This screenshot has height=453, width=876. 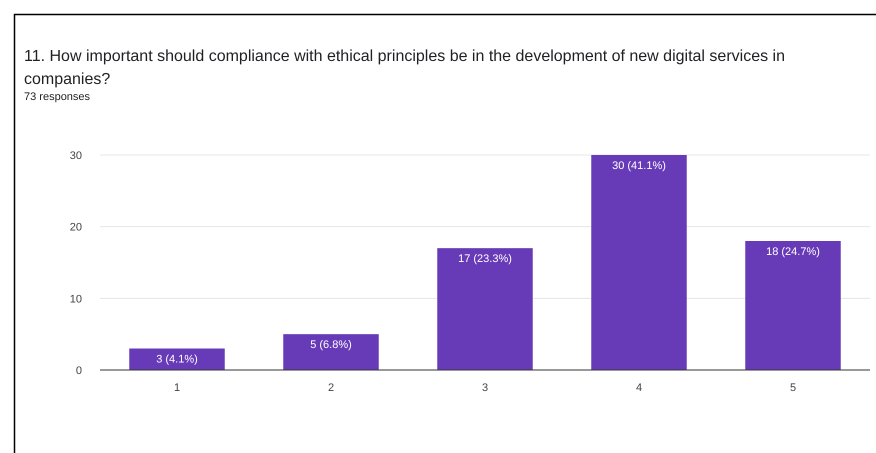 What do you see at coordinates (793, 388) in the screenshot?
I see `x-tick-label: 5` at bounding box center [793, 388].